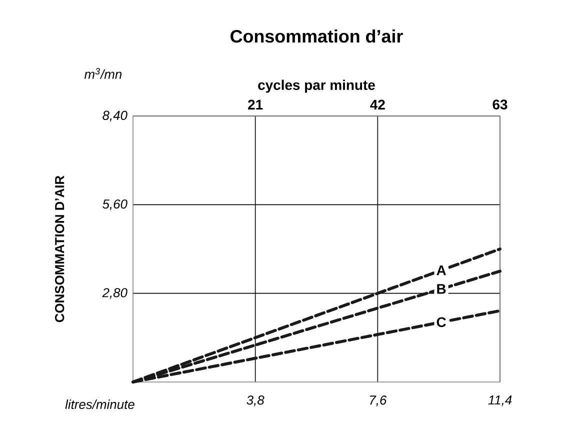 This screenshot has height=428, width=578. What do you see at coordinates (500, 105) in the screenshot?
I see `x2-tick-label: 63` at bounding box center [500, 105].